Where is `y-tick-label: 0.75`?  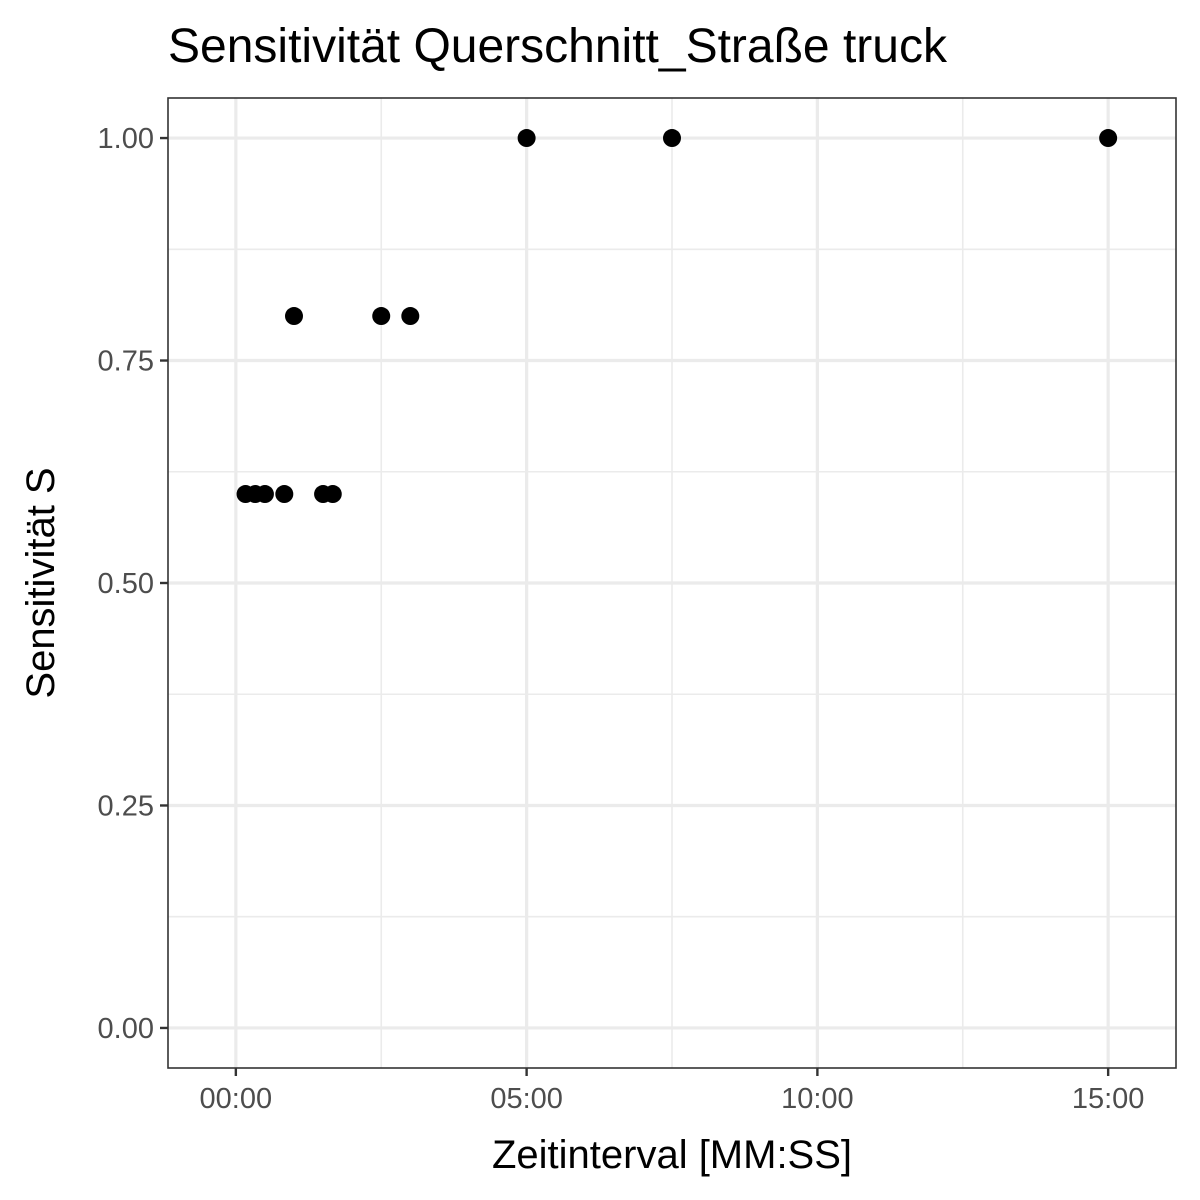 y-tick-label: 0.75 is located at coordinates (126, 362).